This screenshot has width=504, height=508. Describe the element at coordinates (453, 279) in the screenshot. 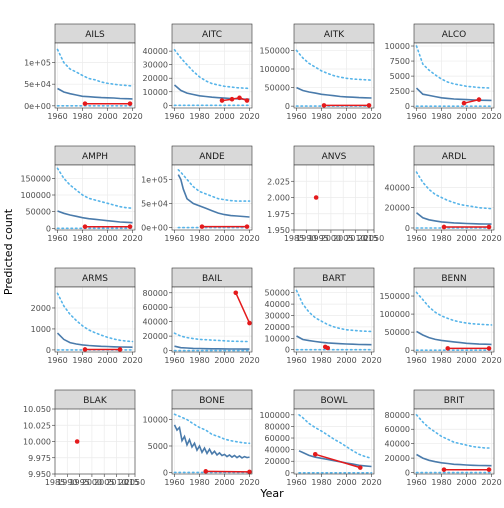

I see `facet-strip-title: BENN` at that location.